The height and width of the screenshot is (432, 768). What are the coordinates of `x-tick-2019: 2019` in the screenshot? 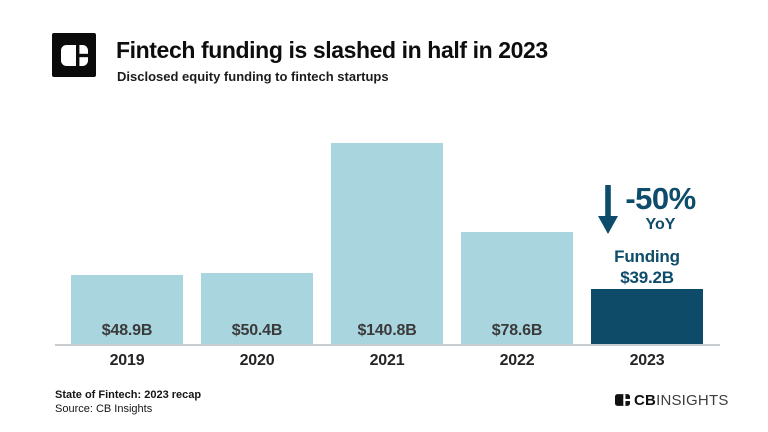 It's located at (127, 360).